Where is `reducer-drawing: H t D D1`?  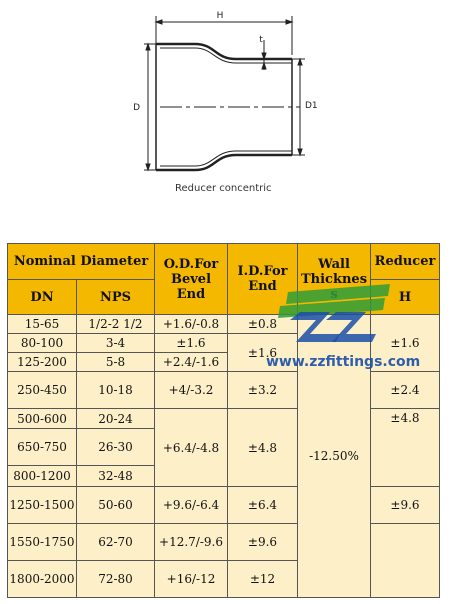 reducer-drawing: H t D D1 is located at coordinates (225, 91).